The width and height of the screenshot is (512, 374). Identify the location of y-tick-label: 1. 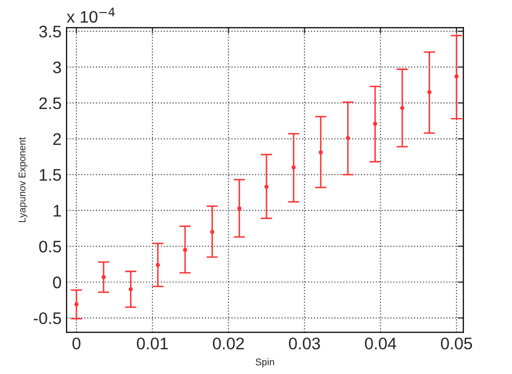
(57, 210).